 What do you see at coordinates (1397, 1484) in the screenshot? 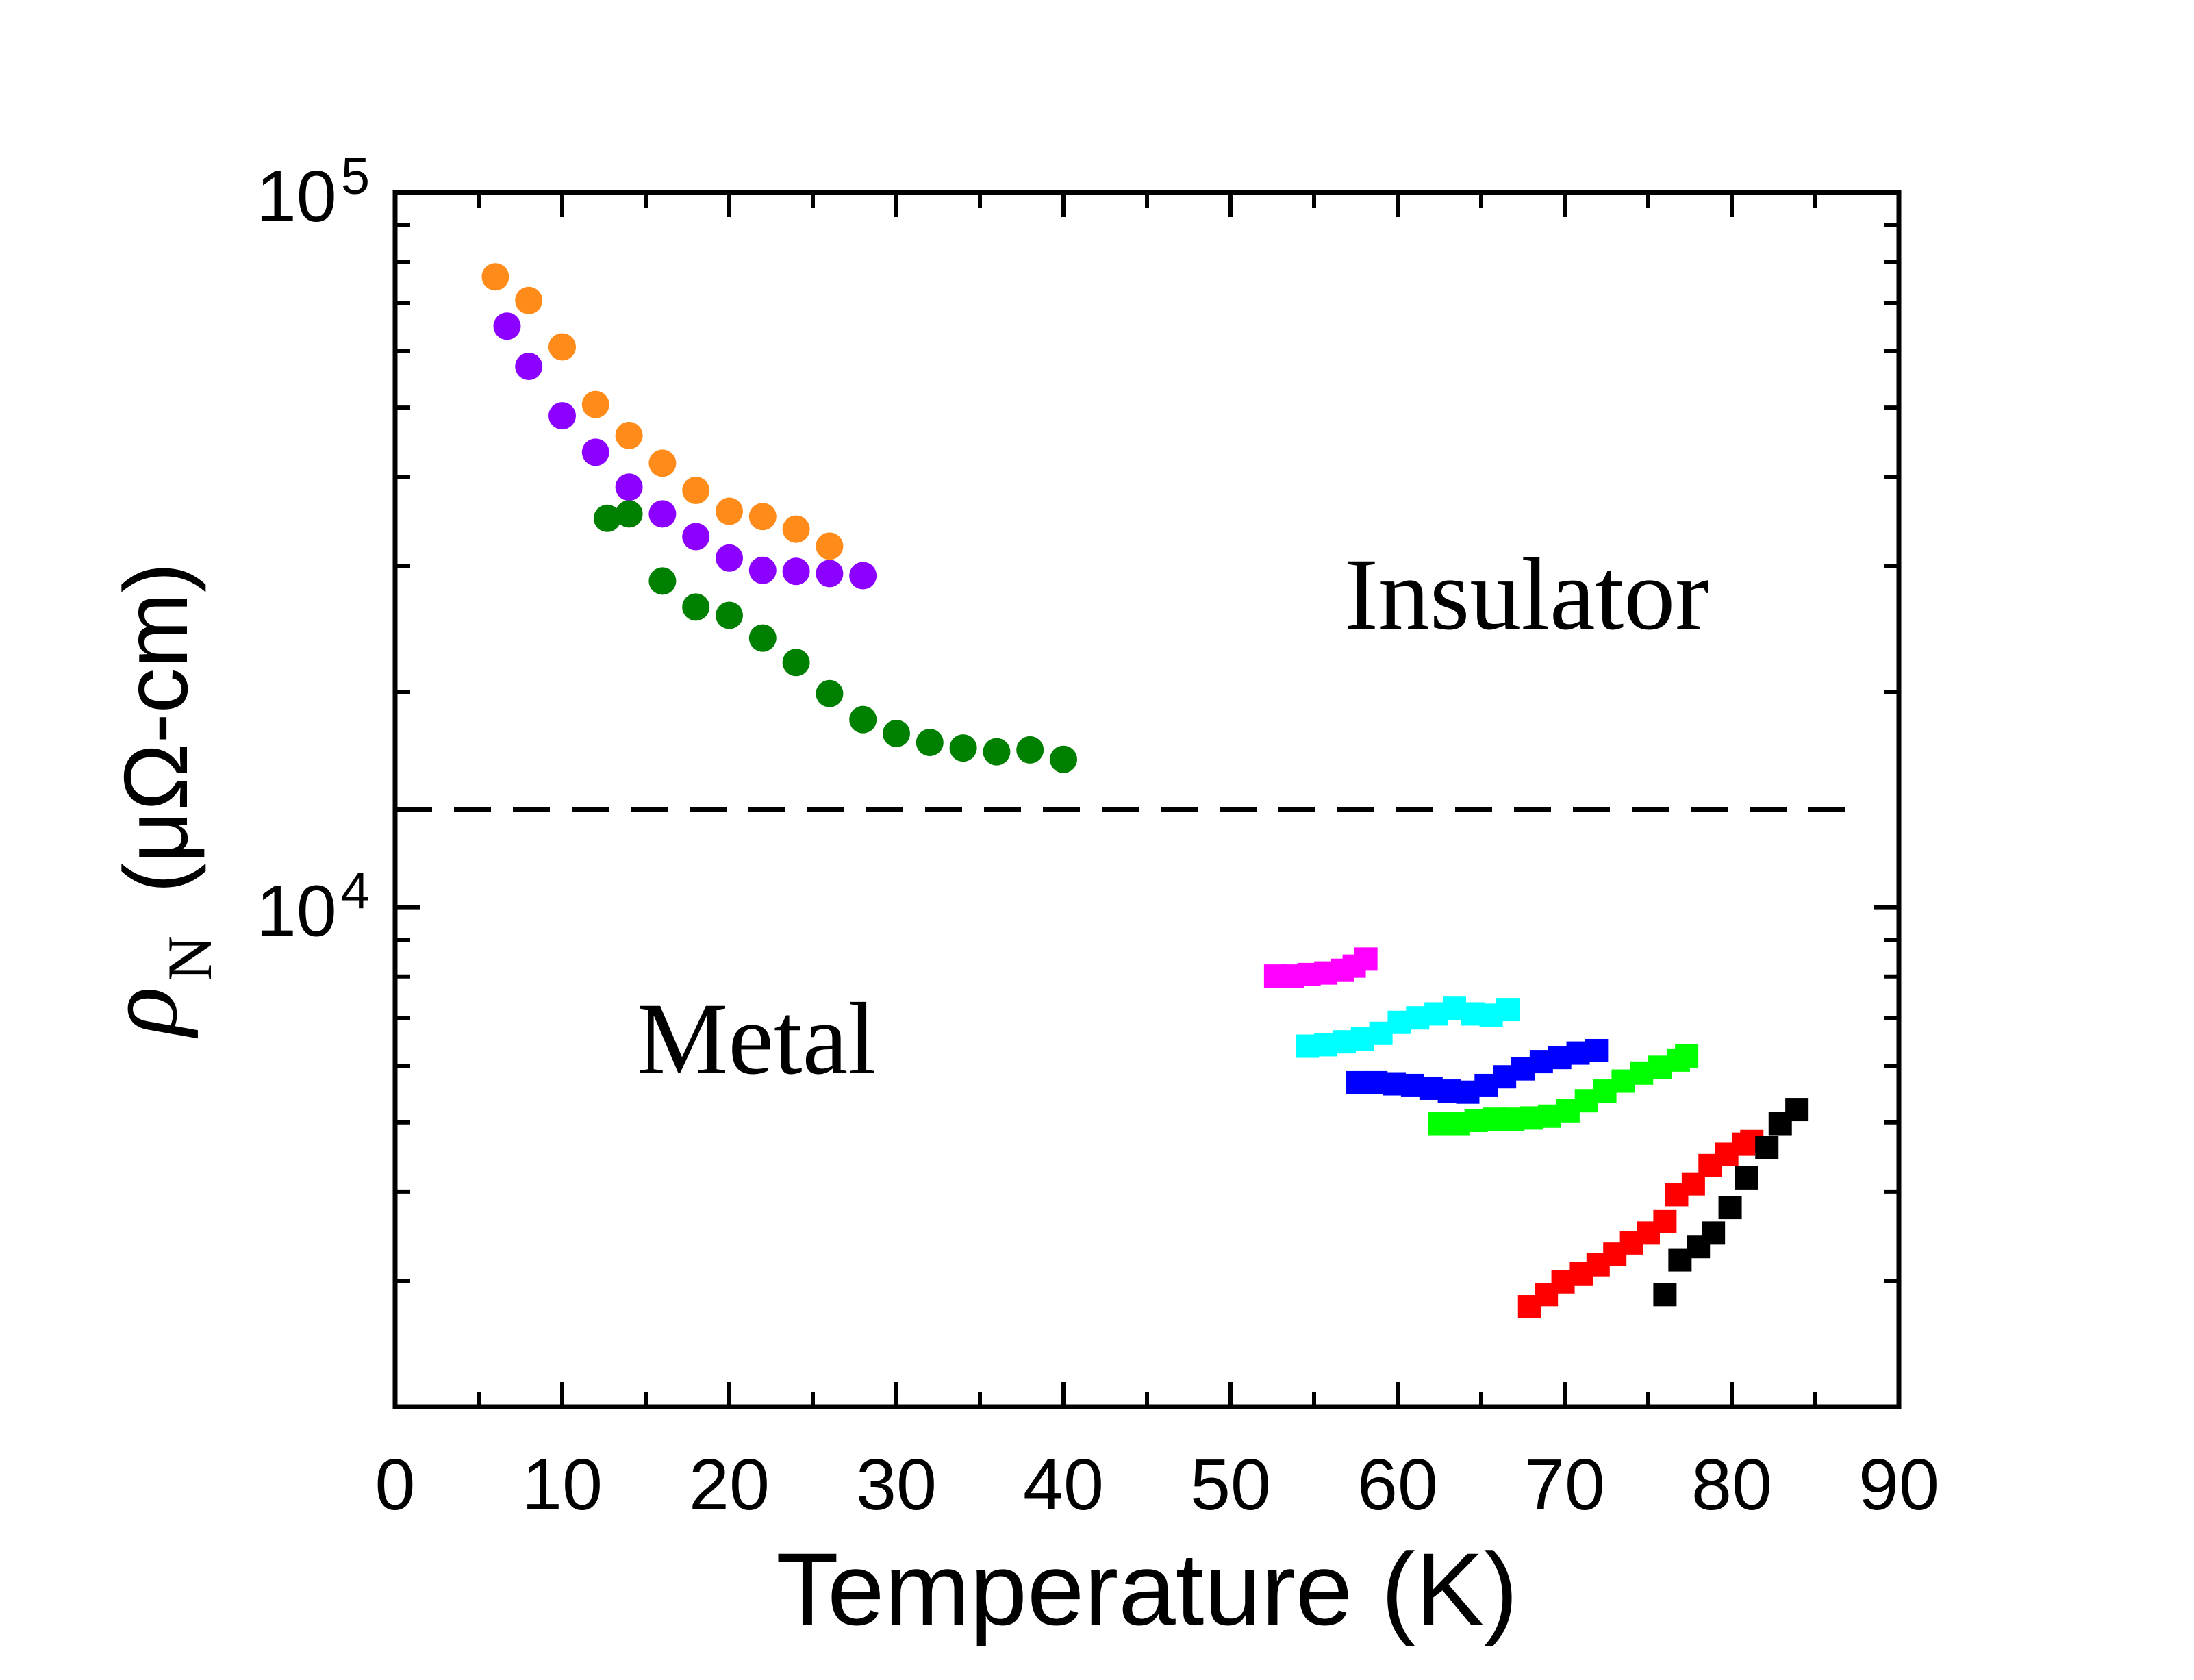
I see `x-tick-label: 60` at bounding box center [1397, 1484].